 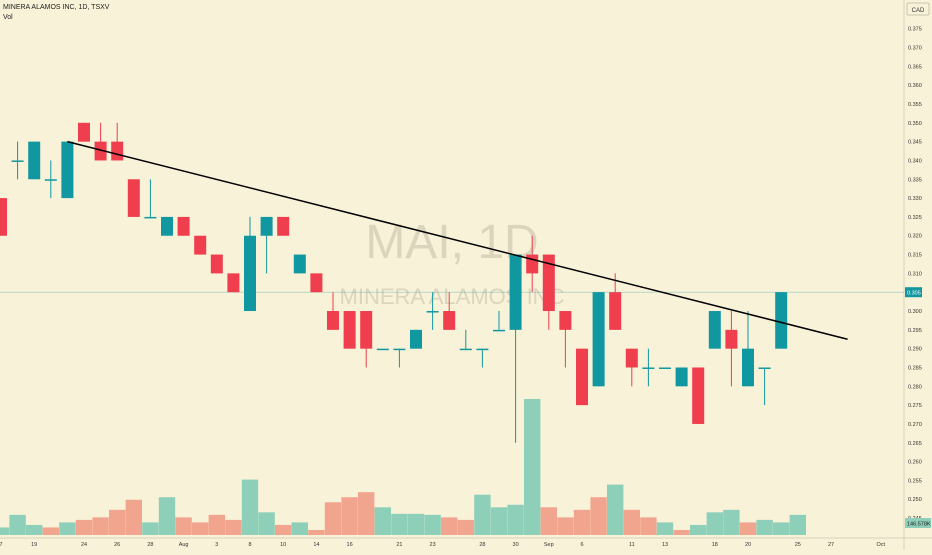 I want to click on x-tick-label: 6, so click(x=581, y=545).